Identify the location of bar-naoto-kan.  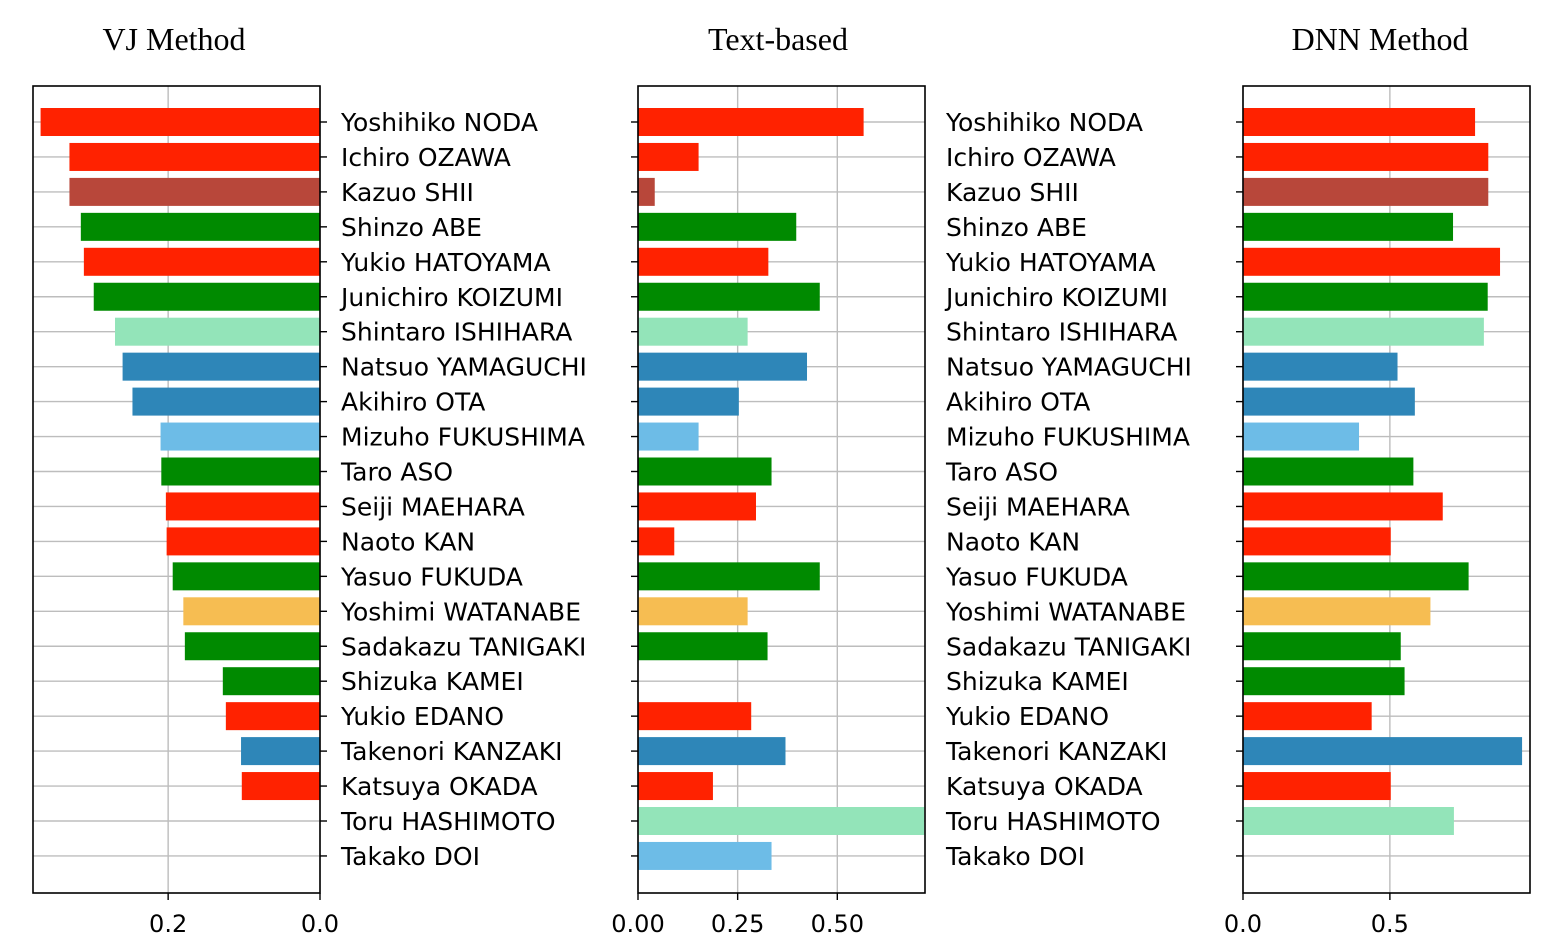
(656, 541).